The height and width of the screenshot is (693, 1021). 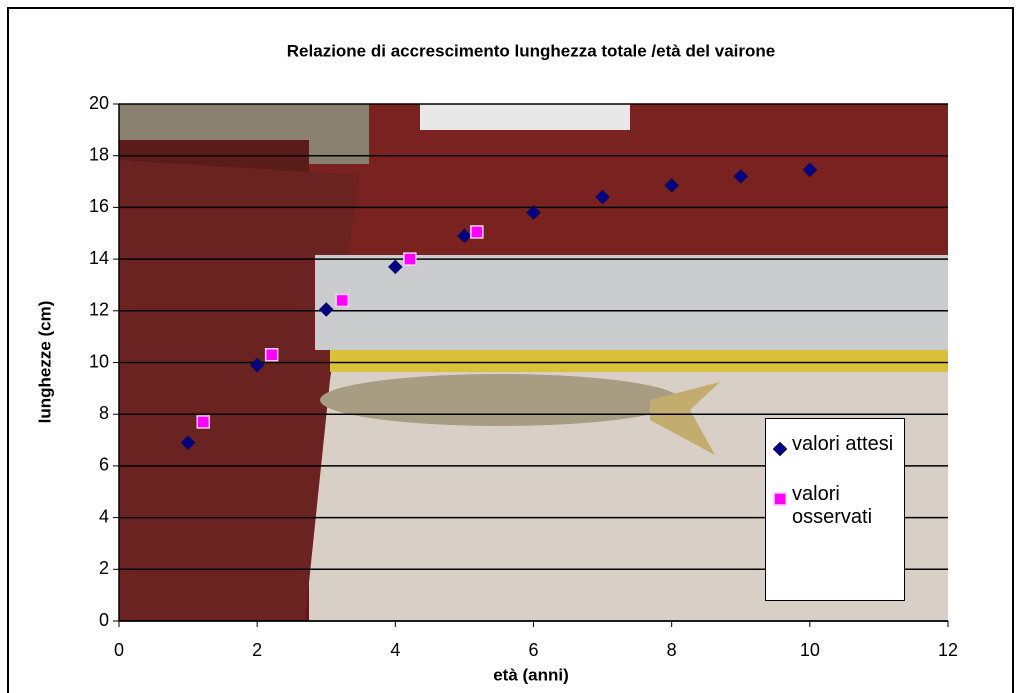 What do you see at coordinates (99, 361) in the screenshot?
I see `y-tick-label: 10` at bounding box center [99, 361].